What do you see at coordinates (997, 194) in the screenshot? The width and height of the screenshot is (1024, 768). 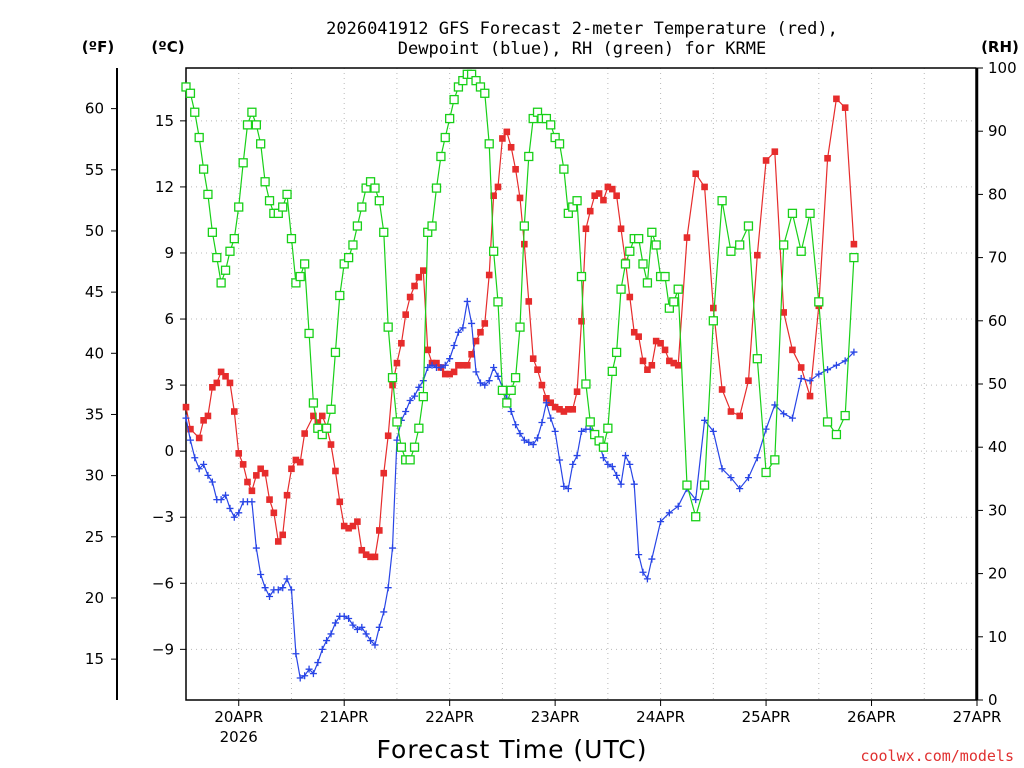 I see `rh-tick-label: 80` at bounding box center [997, 194].